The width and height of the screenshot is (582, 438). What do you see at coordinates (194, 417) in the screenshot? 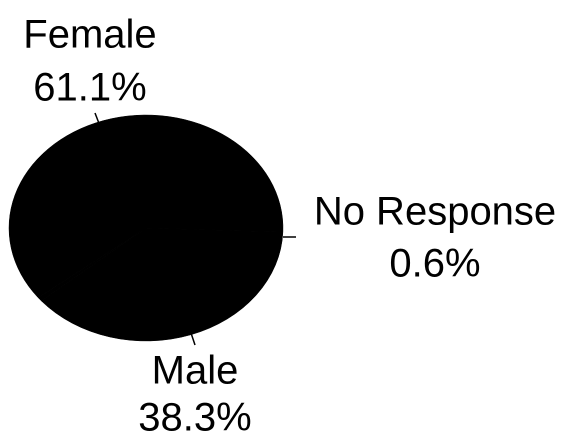
I see `value-label: 38.3%` at bounding box center [194, 417].